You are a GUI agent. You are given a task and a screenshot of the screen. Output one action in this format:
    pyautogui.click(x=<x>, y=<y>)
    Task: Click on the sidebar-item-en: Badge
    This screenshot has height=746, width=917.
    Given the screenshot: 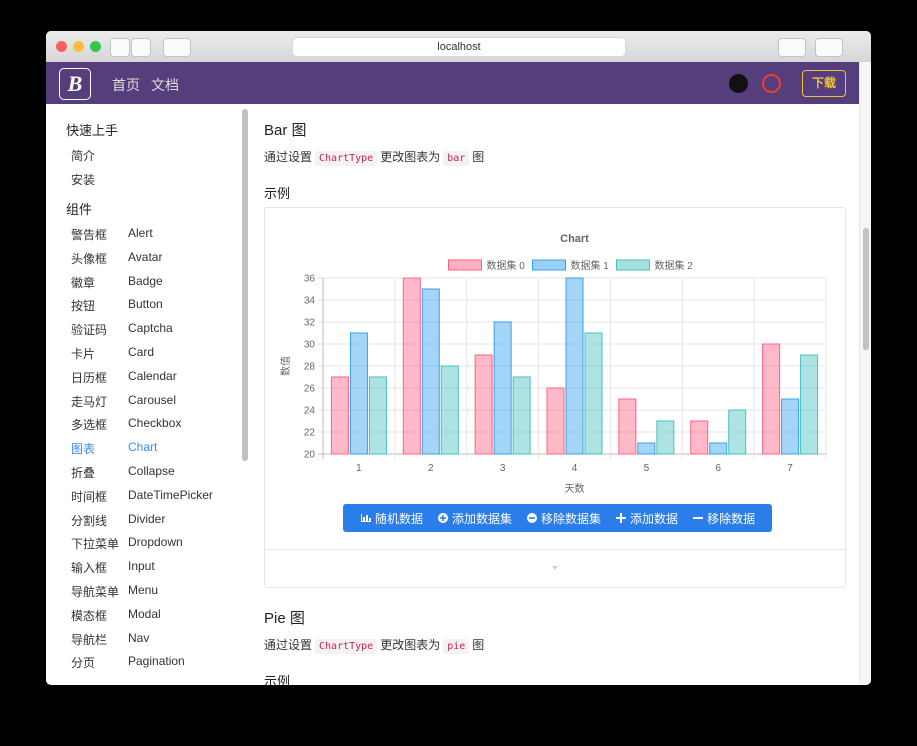 What is the action you would take?
    pyautogui.click(x=145, y=280)
    